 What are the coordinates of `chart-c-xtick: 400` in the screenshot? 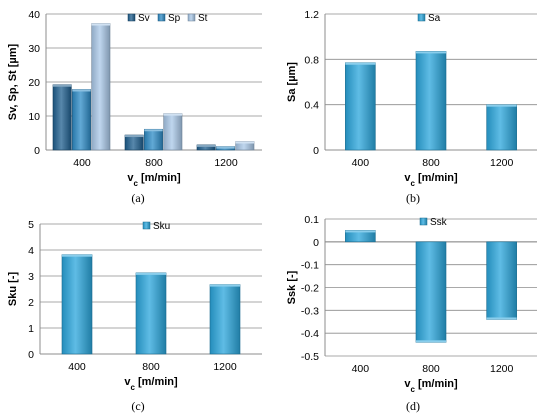 It's located at (77, 367).